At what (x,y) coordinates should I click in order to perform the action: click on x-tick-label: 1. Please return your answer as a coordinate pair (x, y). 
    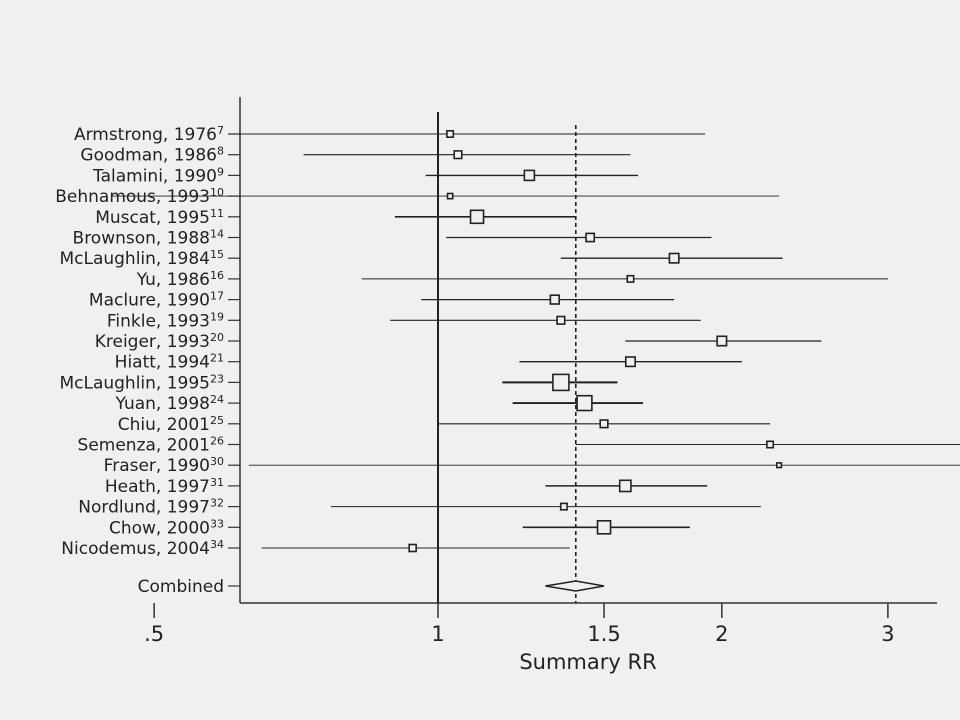
    Looking at the image, I should click on (437, 634).